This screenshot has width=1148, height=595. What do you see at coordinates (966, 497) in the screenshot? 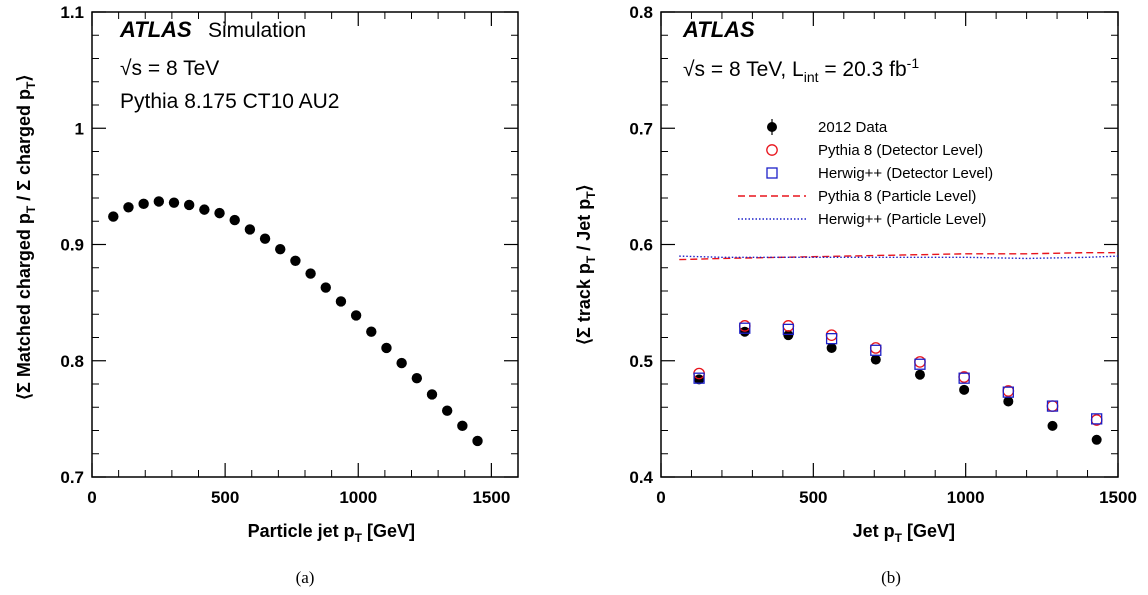
I see `panel-b-x-tick-label: 1000` at bounding box center [966, 497].